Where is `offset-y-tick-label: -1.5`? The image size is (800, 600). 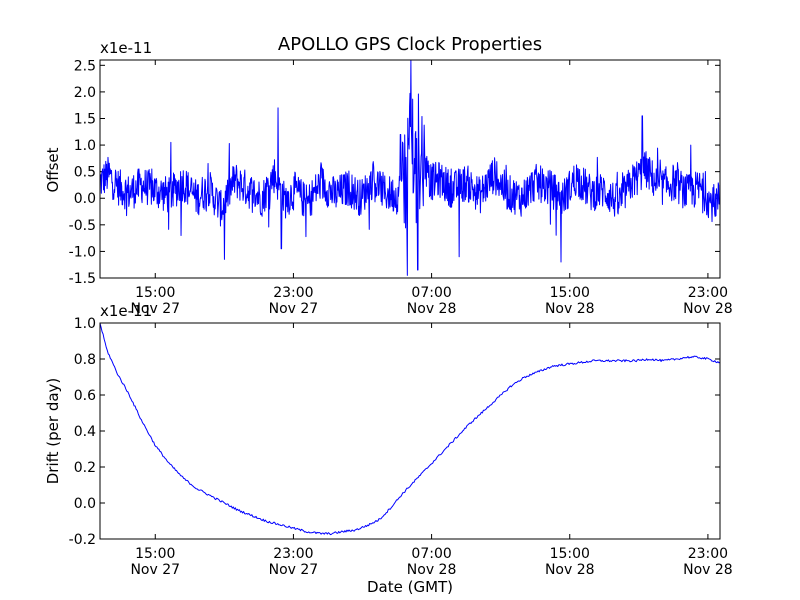
offset-y-tick-label: -1.5 is located at coordinates (82, 279).